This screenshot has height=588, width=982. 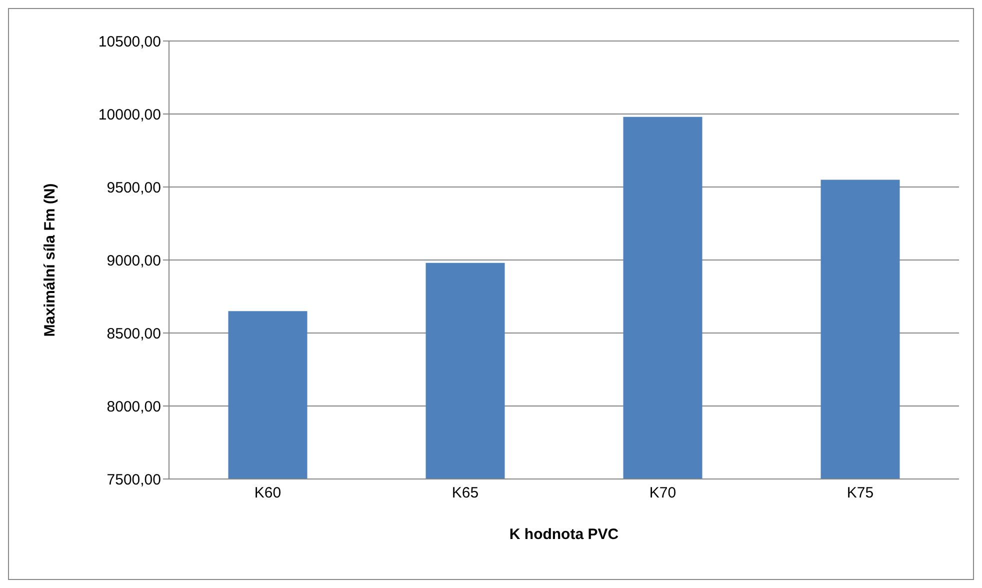 What do you see at coordinates (268, 493) in the screenshot?
I see `x-tick-label: K60` at bounding box center [268, 493].